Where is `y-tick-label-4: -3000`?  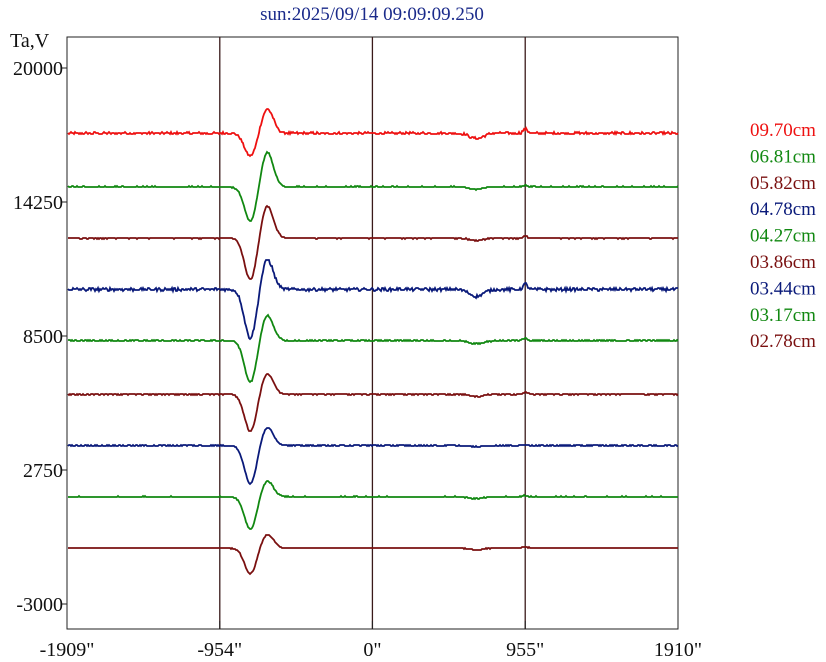
y-tick-label-4: -3000 is located at coordinates (39, 605).